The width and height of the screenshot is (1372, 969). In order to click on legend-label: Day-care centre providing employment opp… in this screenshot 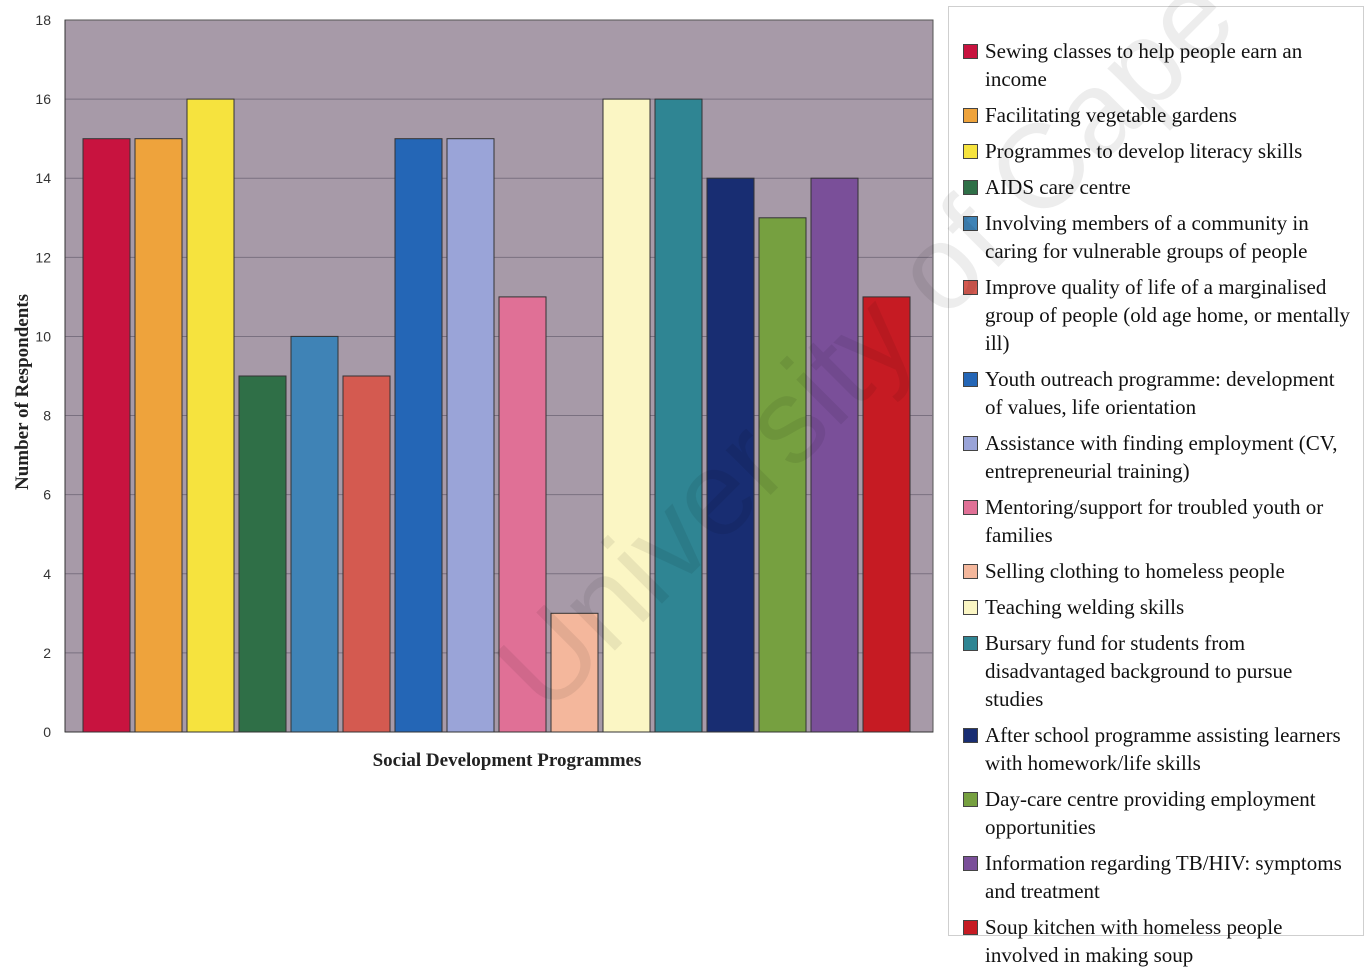, I will do `click(1150, 813)`.